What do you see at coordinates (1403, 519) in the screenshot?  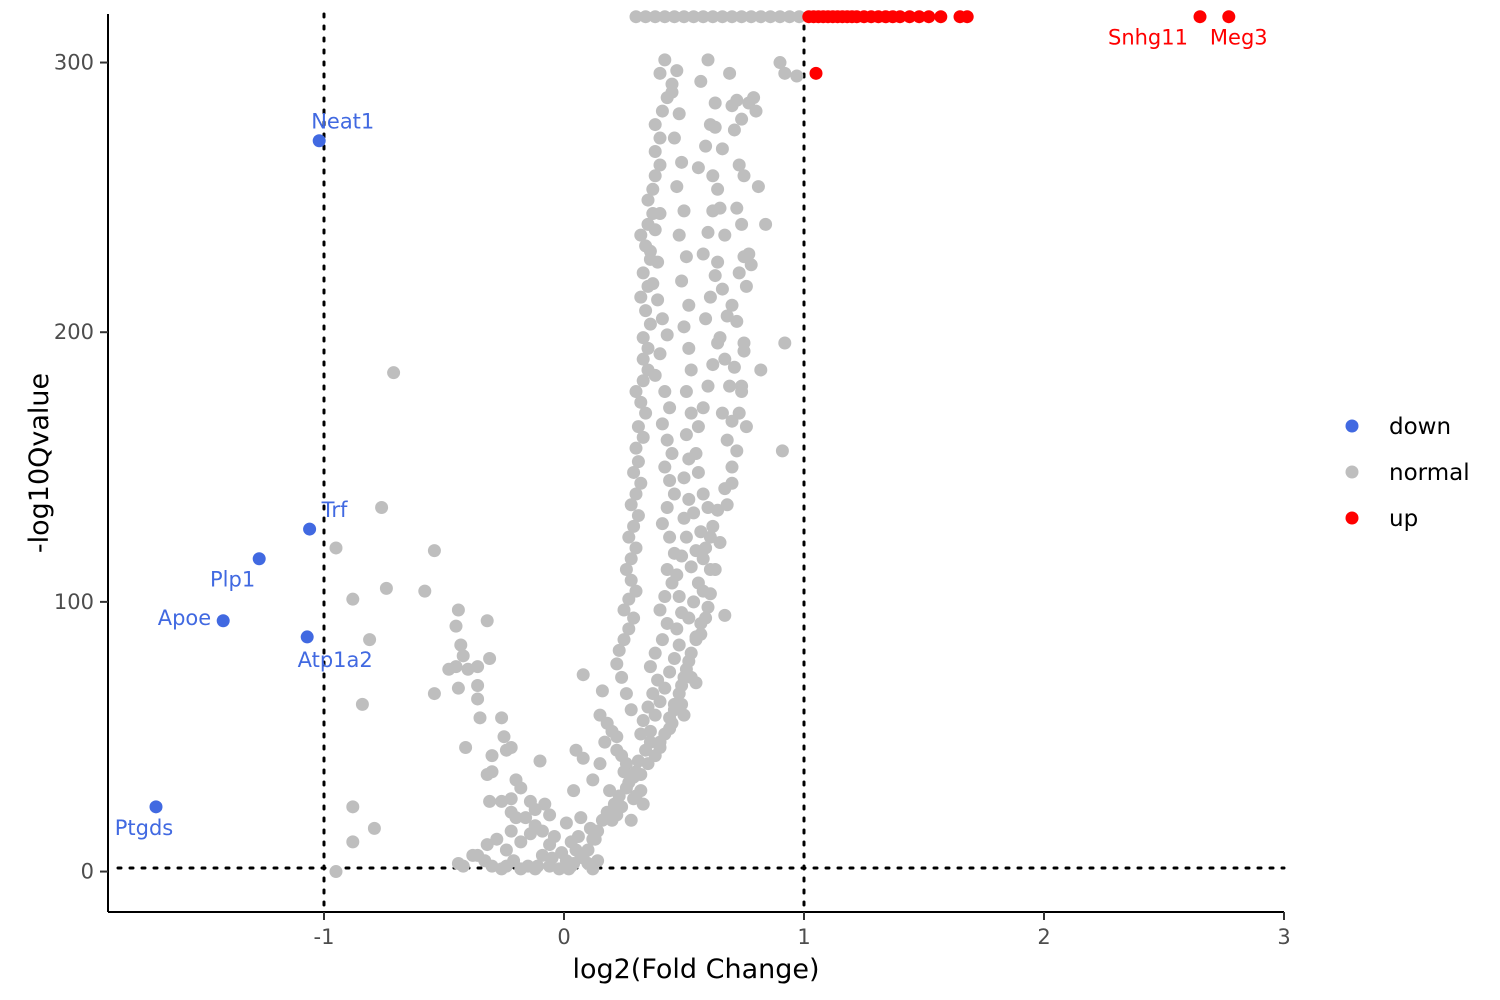 I see `legend-label-up: up` at bounding box center [1403, 519].